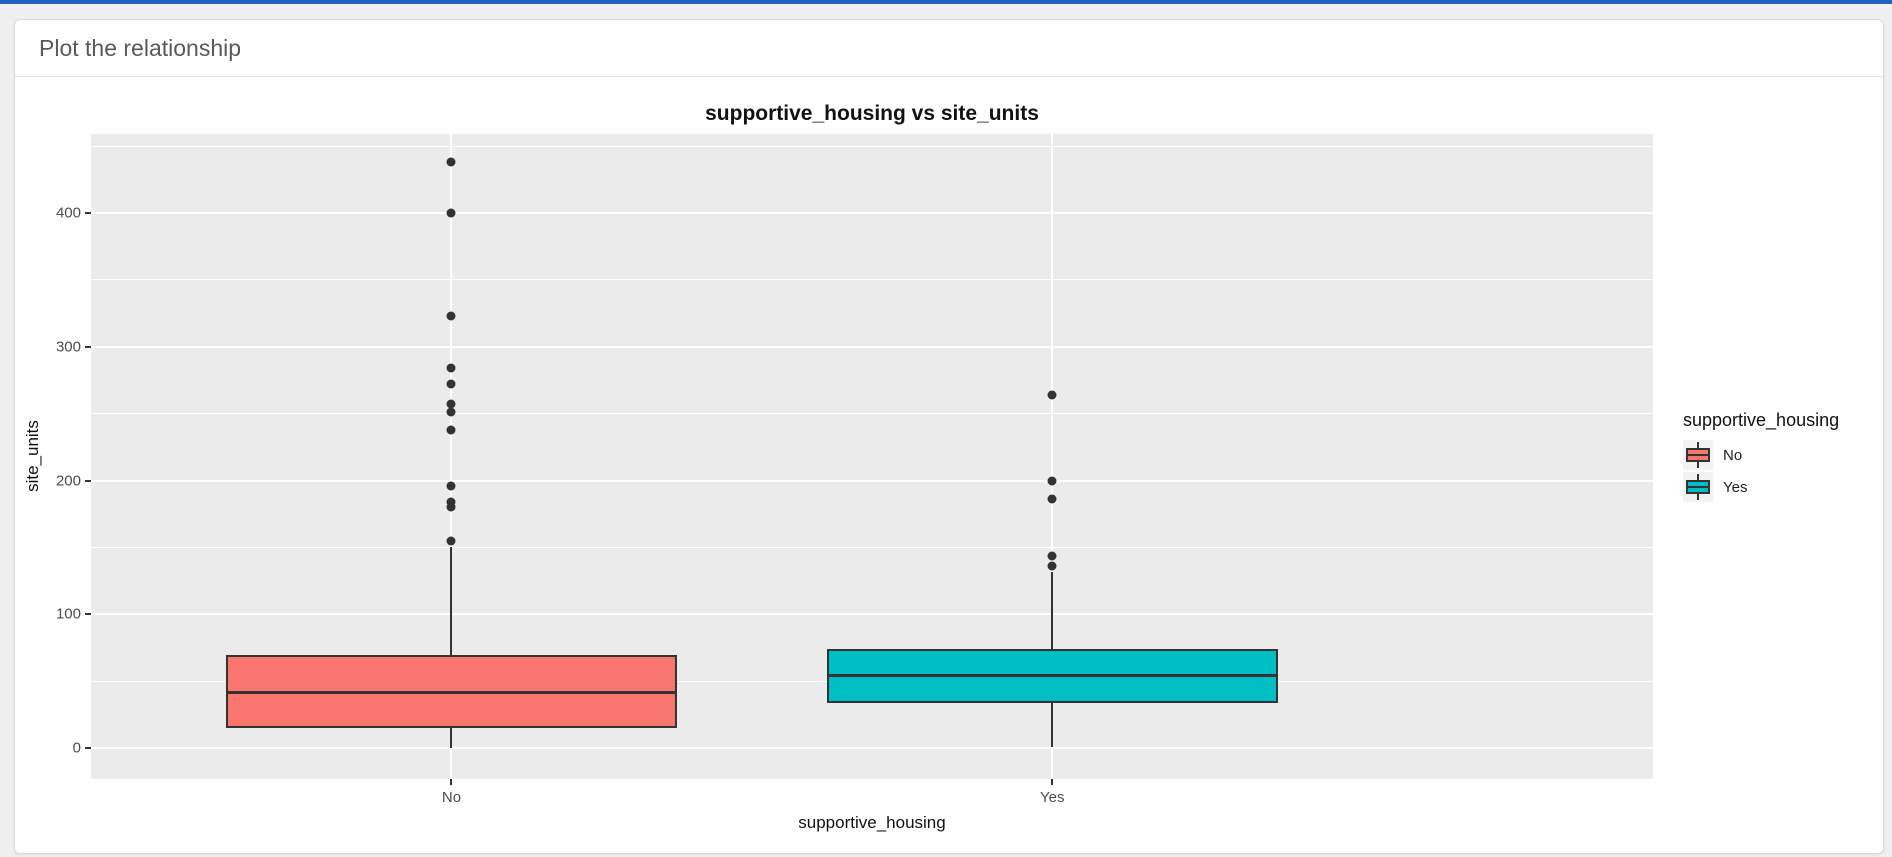 This screenshot has height=857, width=1892. What do you see at coordinates (68, 347) in the screenshot?
I see `y-tick-label: 300` at bounding box center [68, 347].